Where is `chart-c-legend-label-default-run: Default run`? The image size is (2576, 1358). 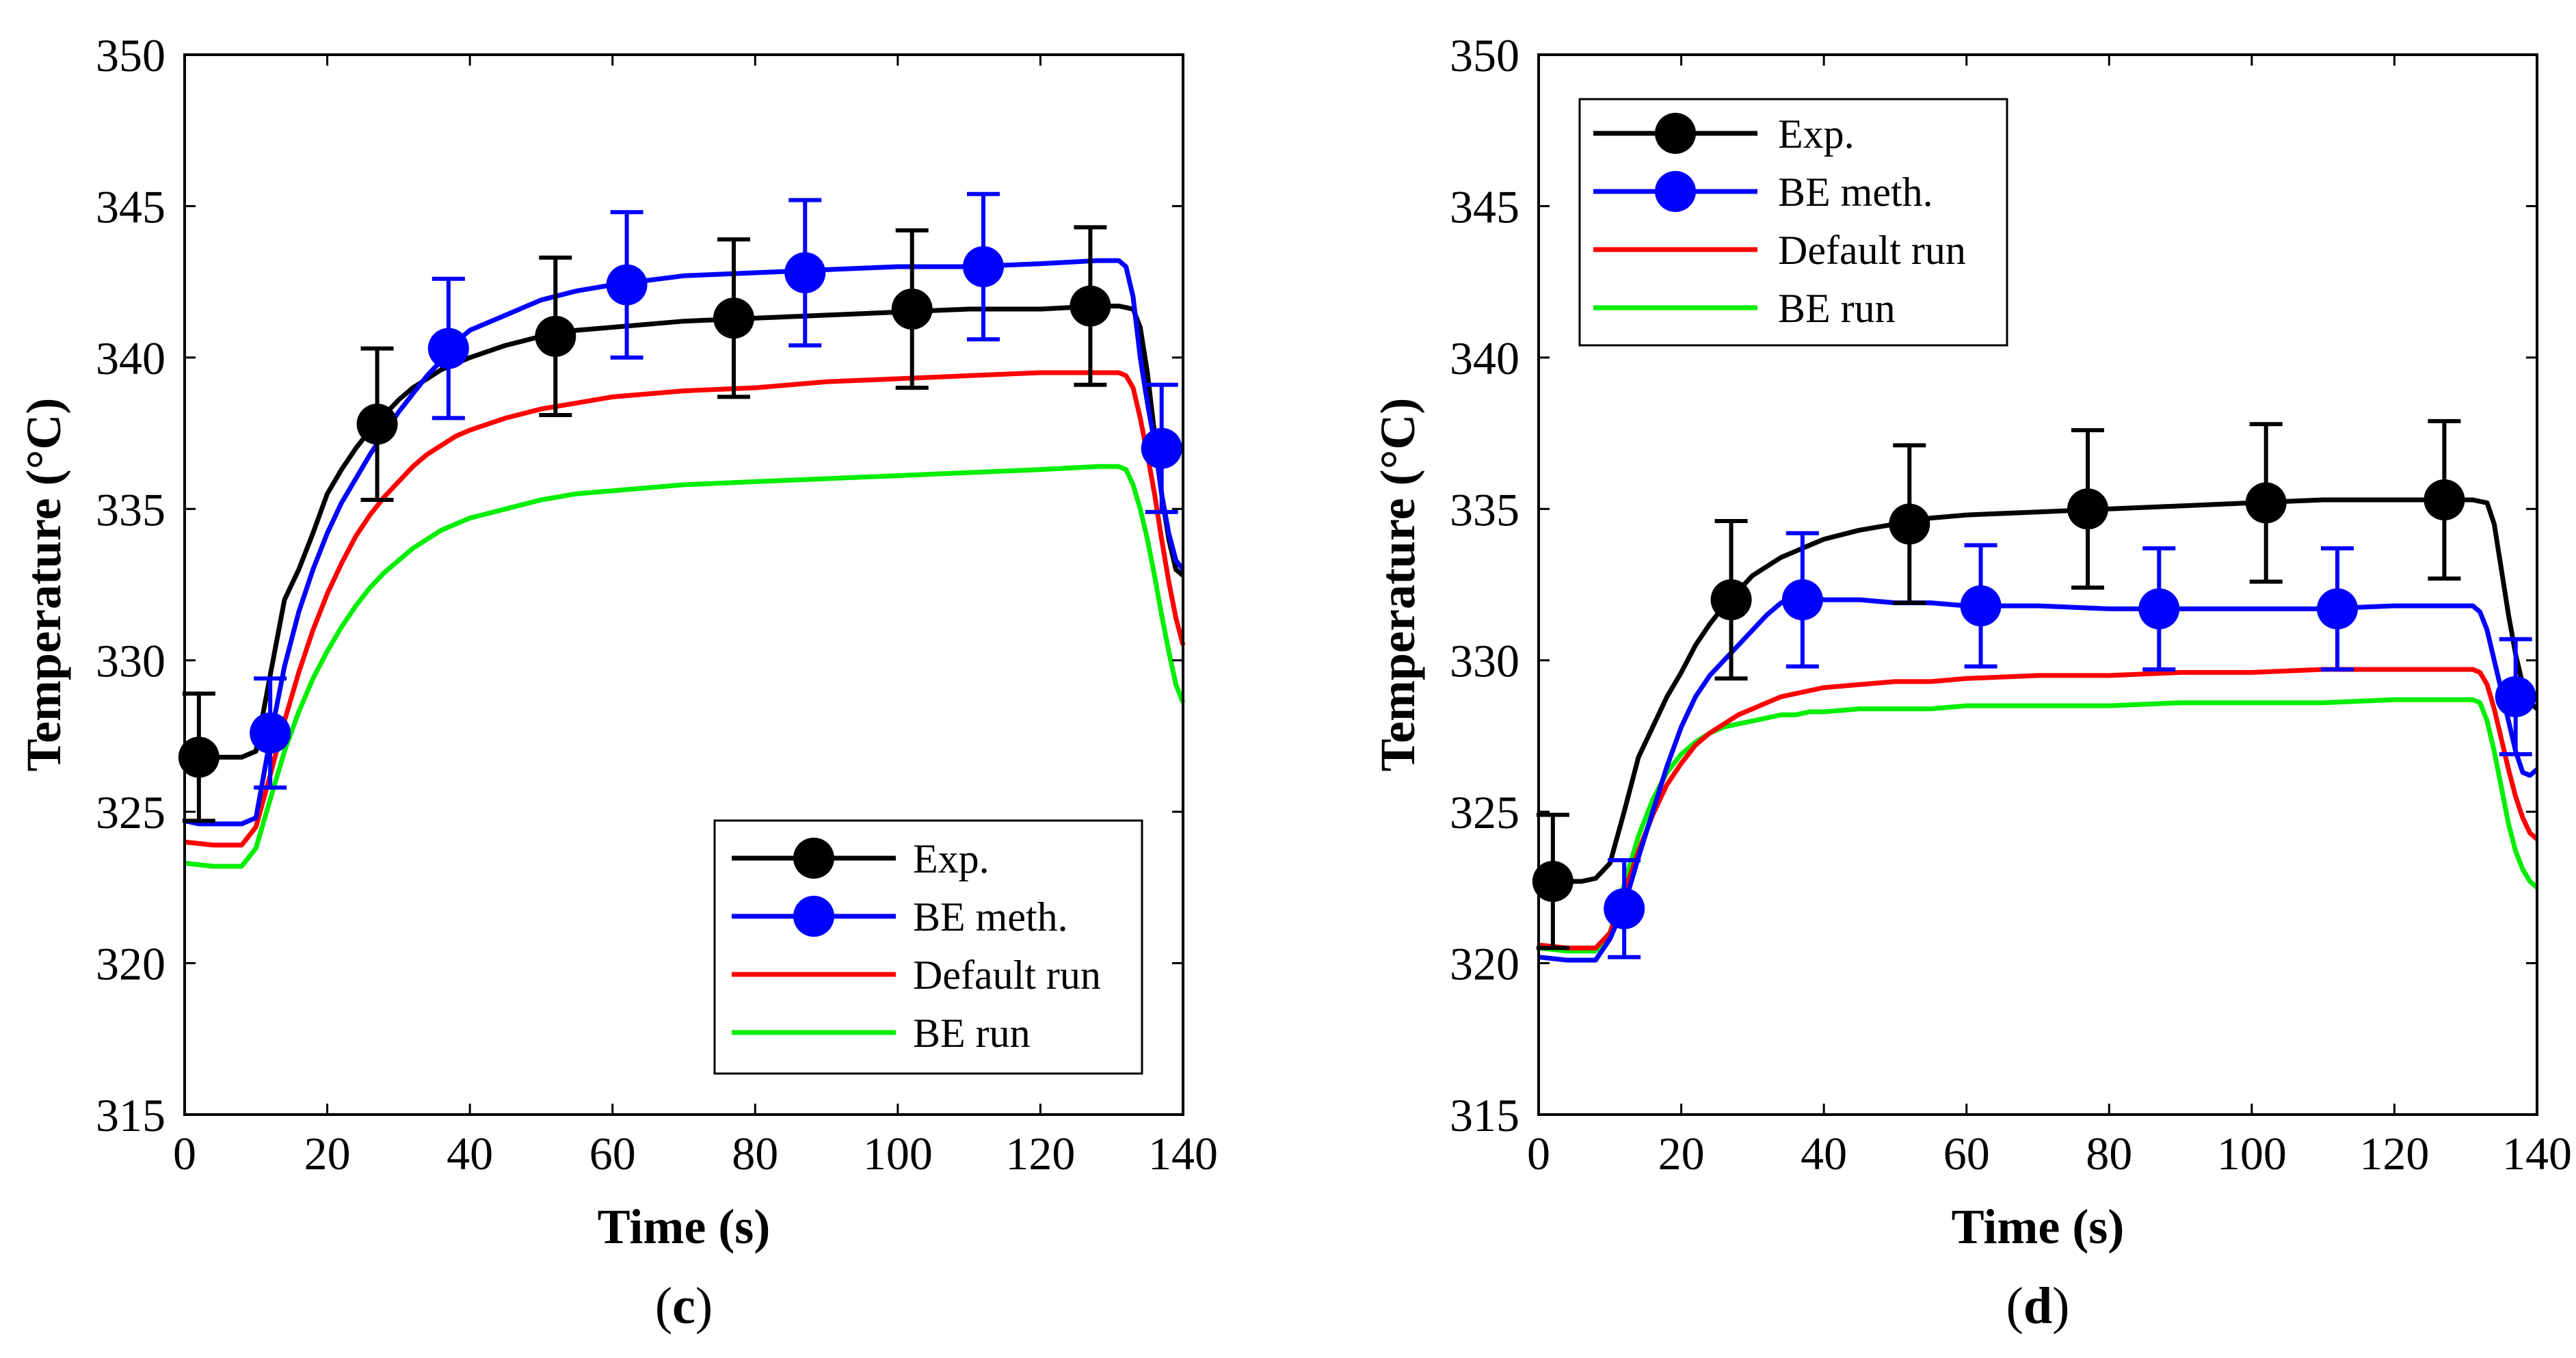
chart-c-legend-label-default-run: Default run is located at coordinates (1007, 975).